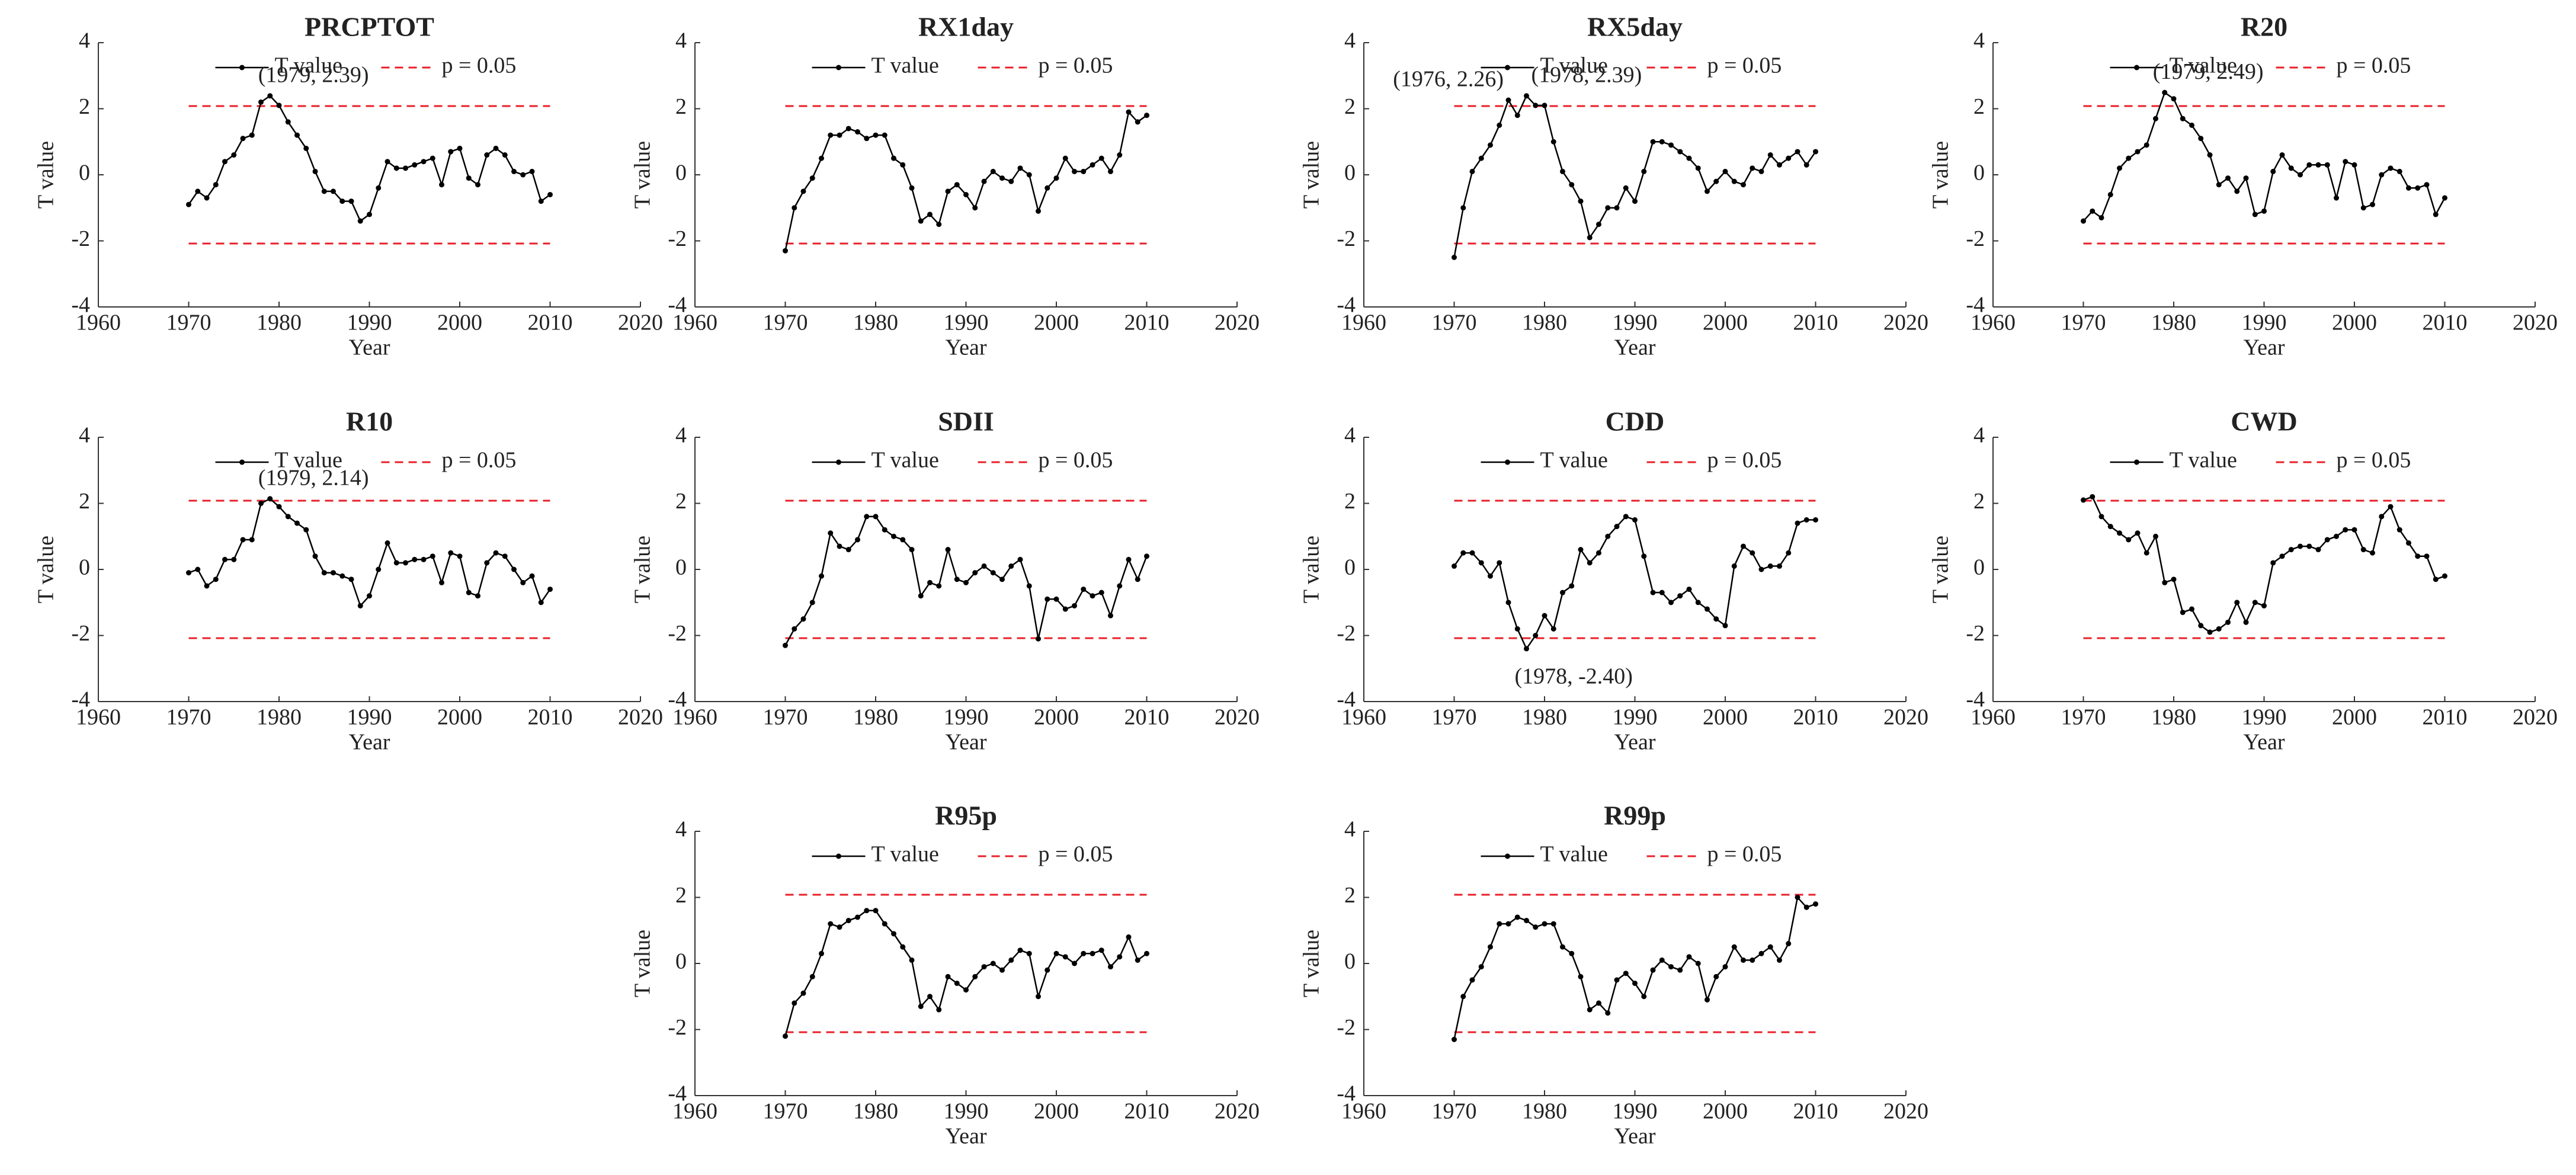 The width and height of the screenshot is (2576, 1175). Describe the element at coordinates (2264, 347) in the screenshot. I see `x-axis-label: Year` at that location.